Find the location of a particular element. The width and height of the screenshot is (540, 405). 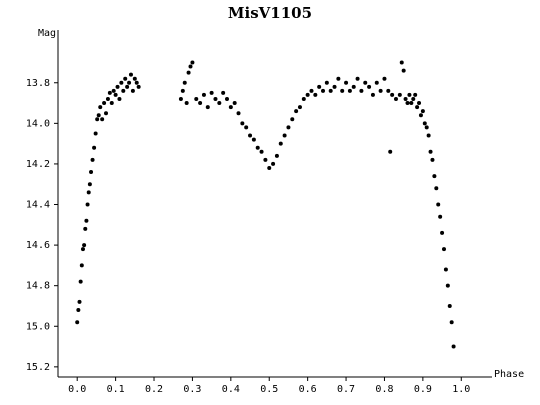

y-tick-label: 14.6 is located at coordinates (38, 245).